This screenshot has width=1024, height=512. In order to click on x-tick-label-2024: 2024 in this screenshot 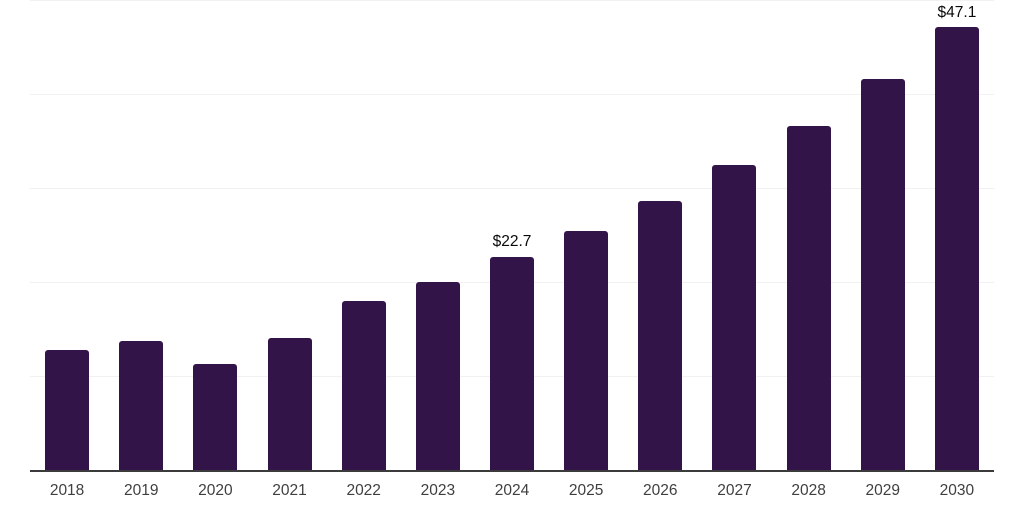, I will do `click(512, 490)`.